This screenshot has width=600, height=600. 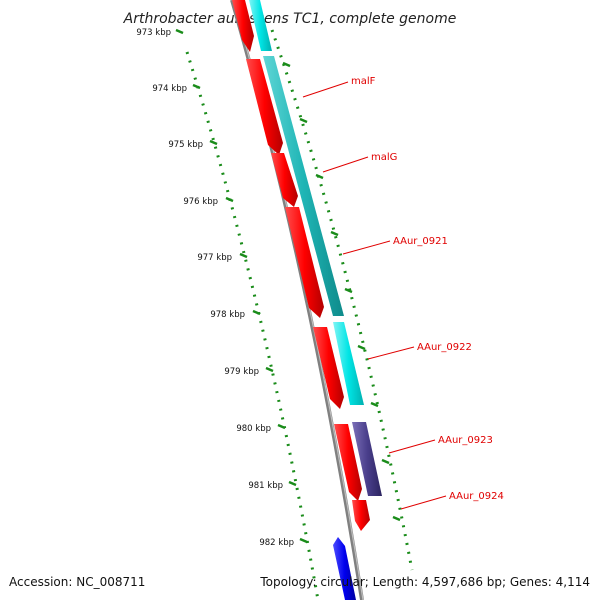 I want to click on ruler-label-981: 981 kbp, so click(x=265, y=486).